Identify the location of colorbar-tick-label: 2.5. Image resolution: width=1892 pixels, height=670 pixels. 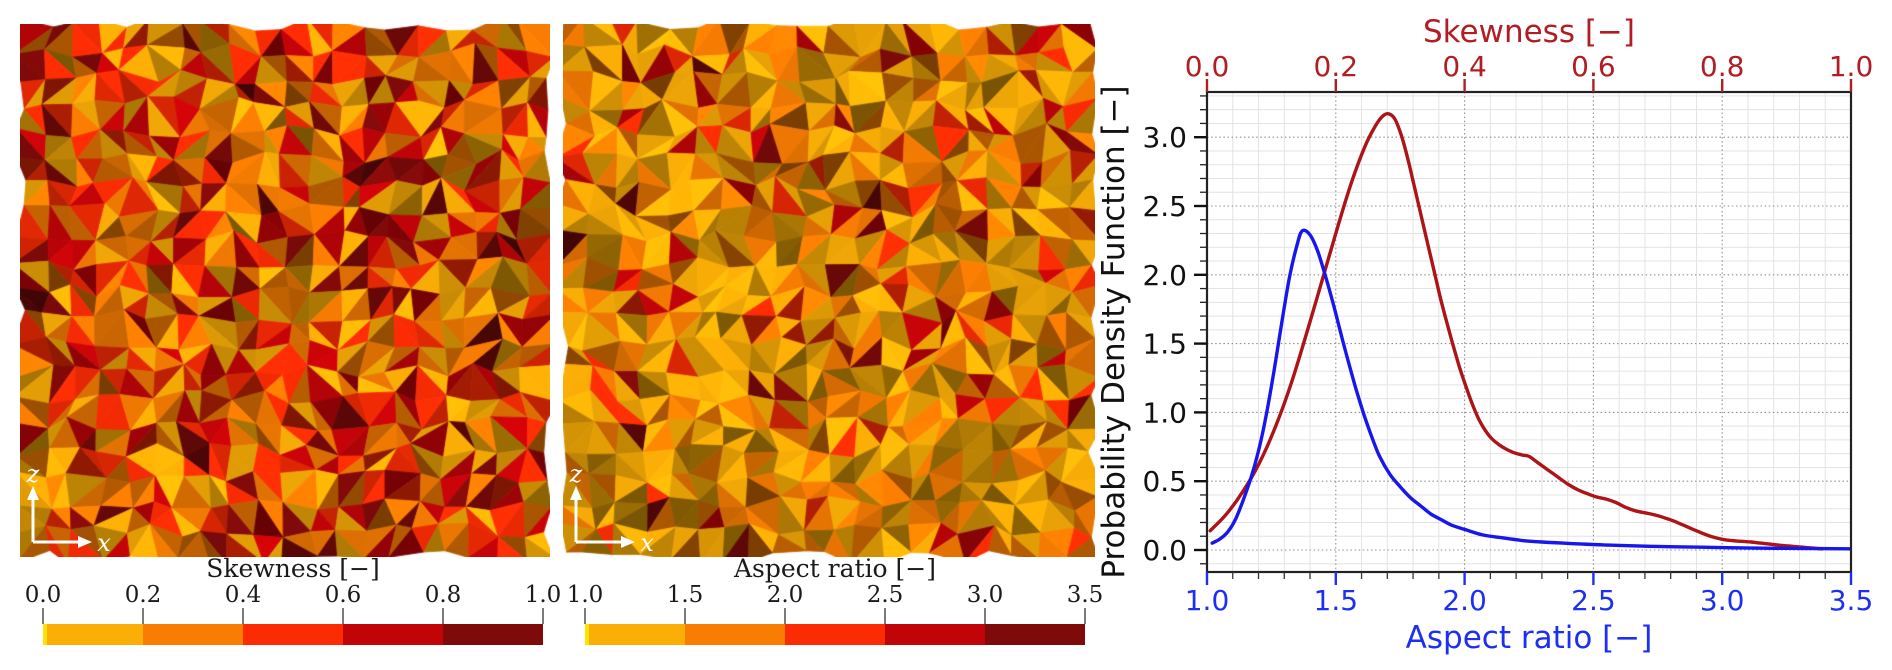
(885, 595).